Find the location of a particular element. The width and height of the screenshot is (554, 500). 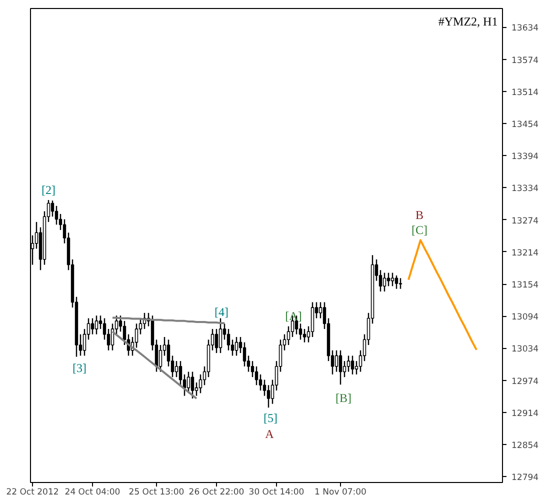

y-tick-label: 13214 is located at coordinates (525, 253).